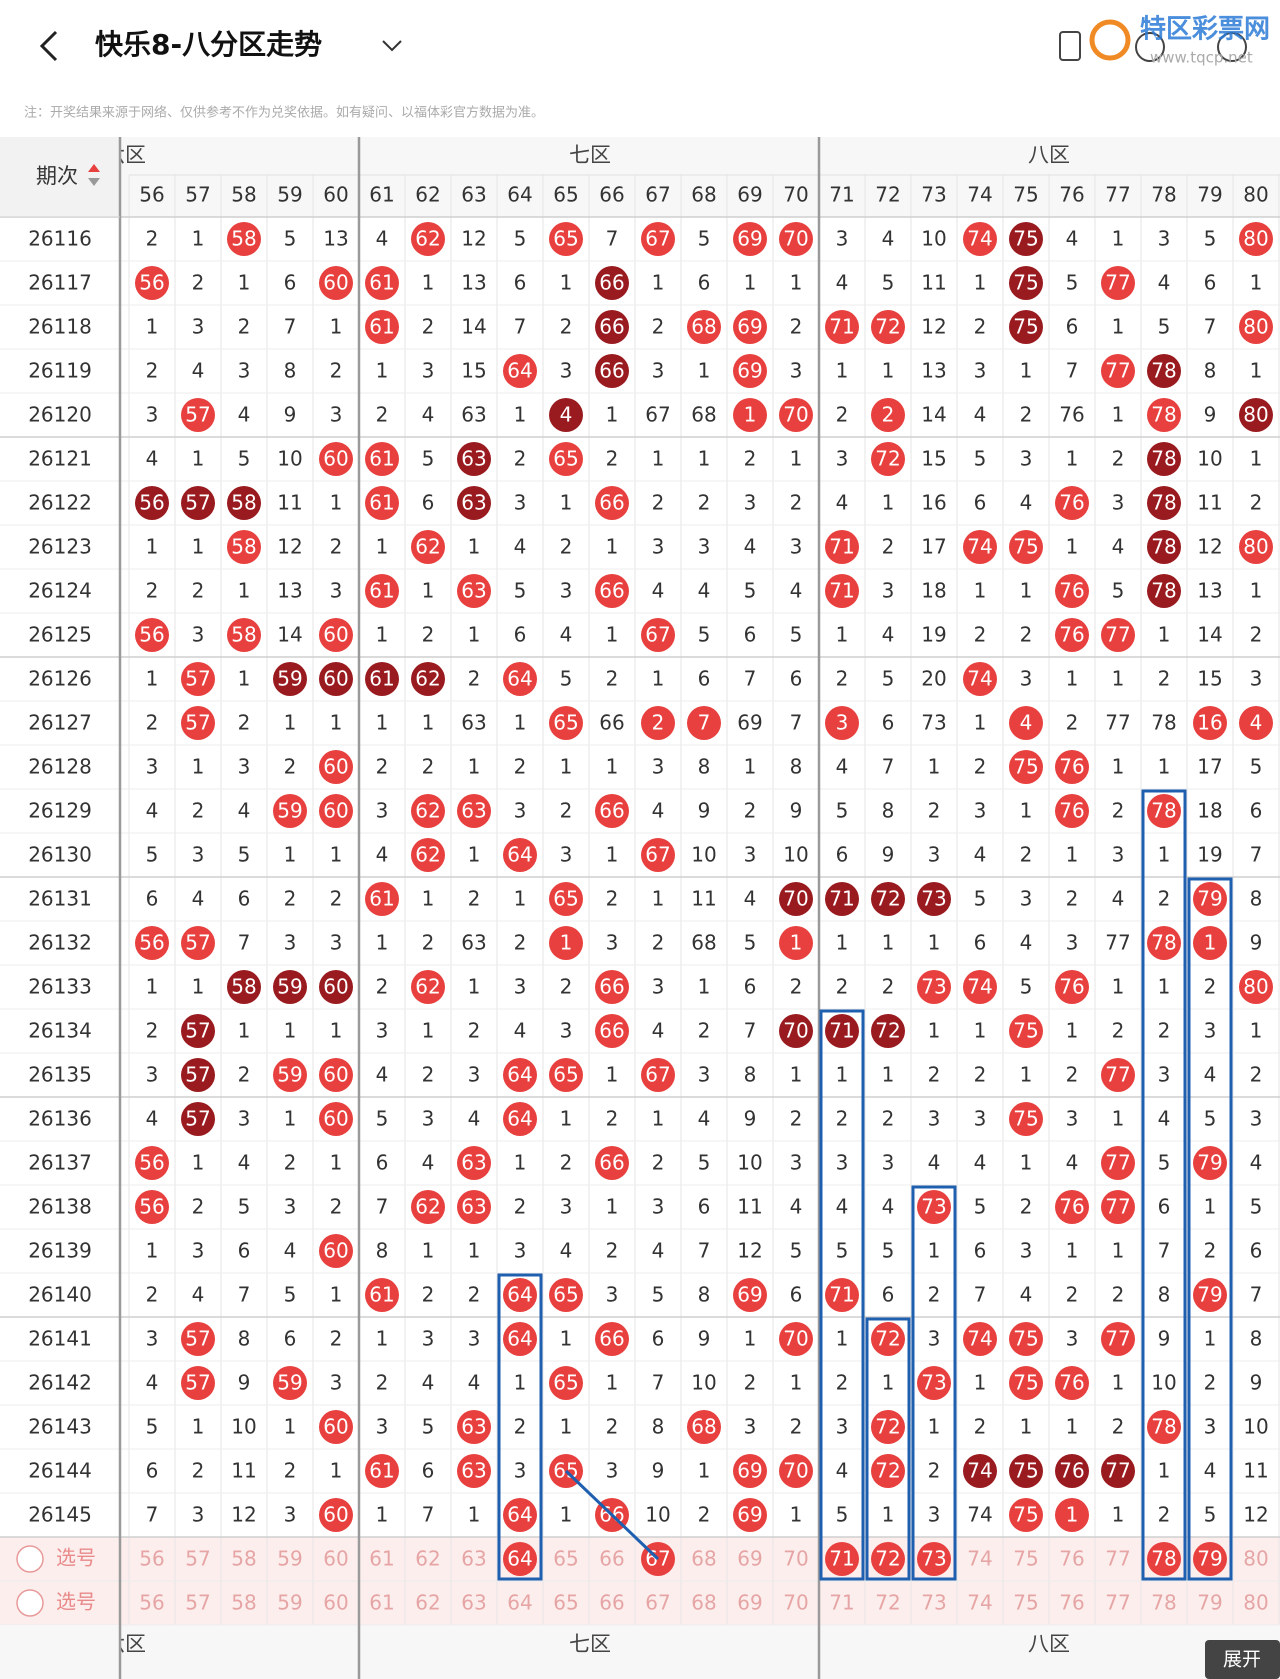  Describe the element at coordinates (657, 1603) in the screenshot. I see `pick-number: 67` at that location.